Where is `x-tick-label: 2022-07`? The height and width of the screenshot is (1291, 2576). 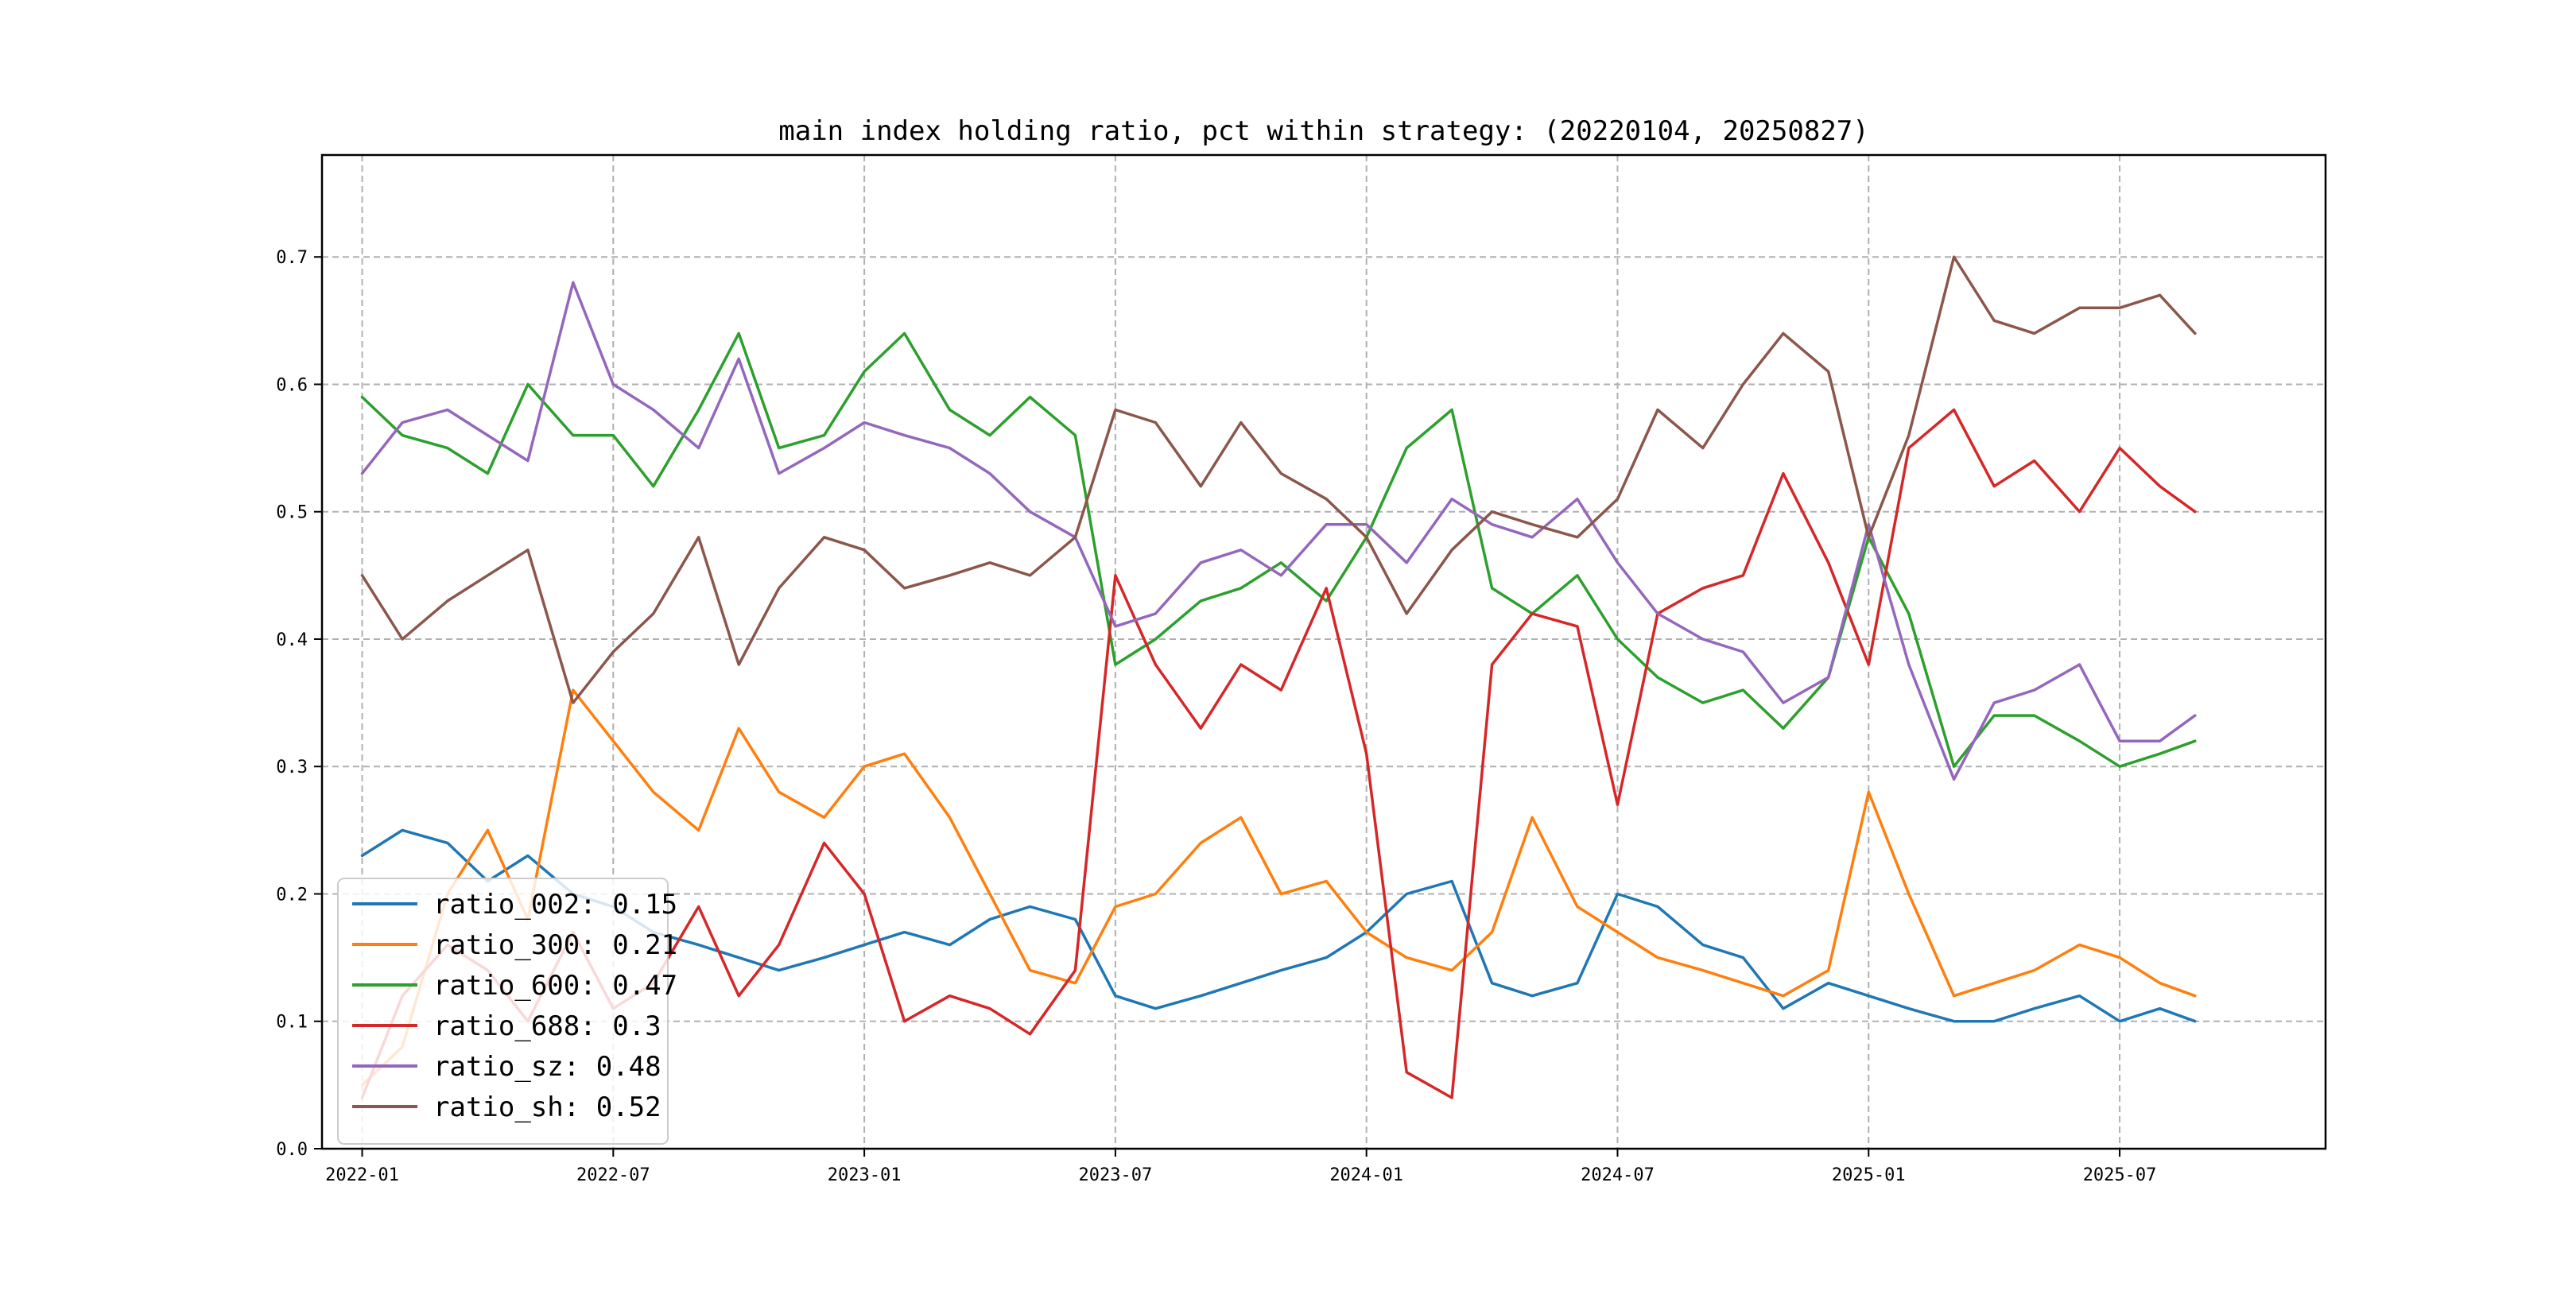 x-tick-label: 2022-07 is located at coordinates (613, 1175).